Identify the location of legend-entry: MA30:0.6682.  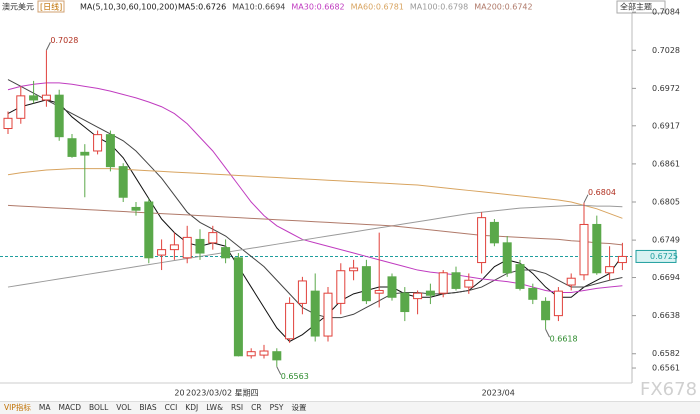
(317, 7).